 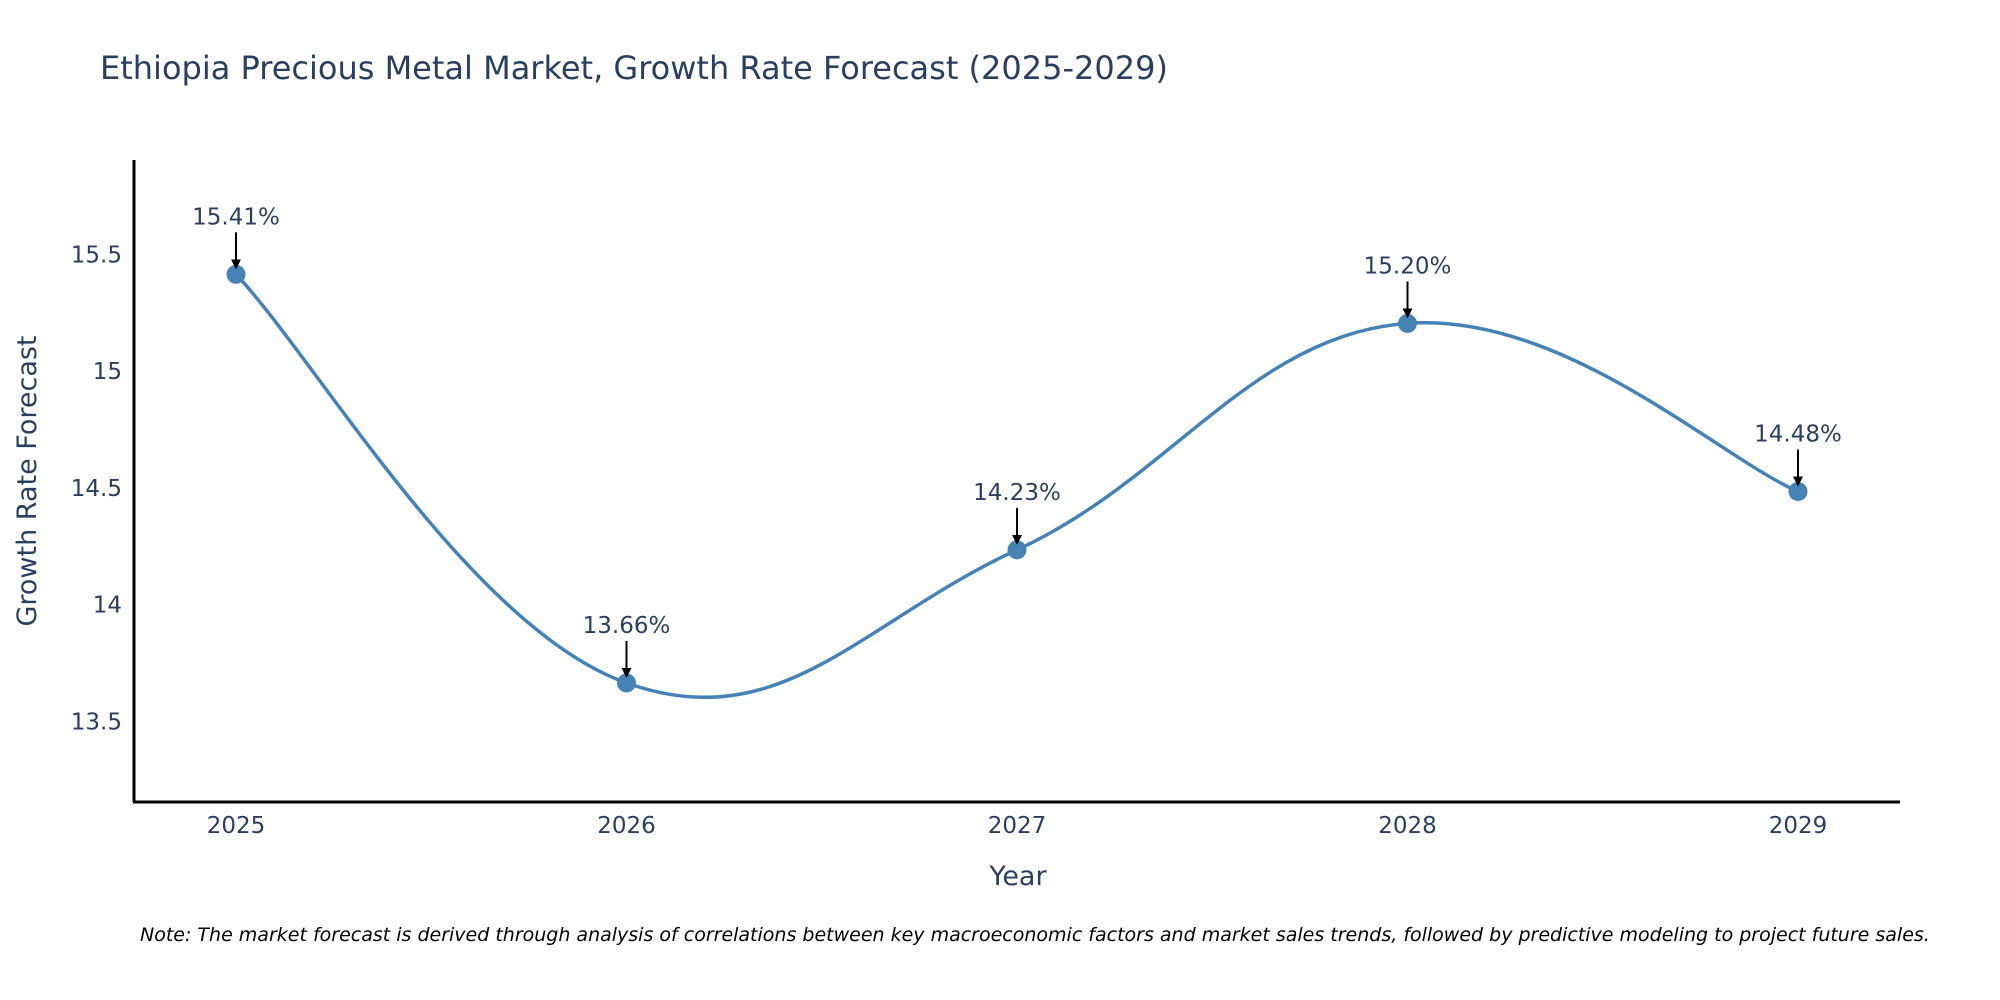 What do you see at coordinates (1798, 826) in the screenshot?
I see `x-tick-label: 2029` at bounding box center [1798, 826].